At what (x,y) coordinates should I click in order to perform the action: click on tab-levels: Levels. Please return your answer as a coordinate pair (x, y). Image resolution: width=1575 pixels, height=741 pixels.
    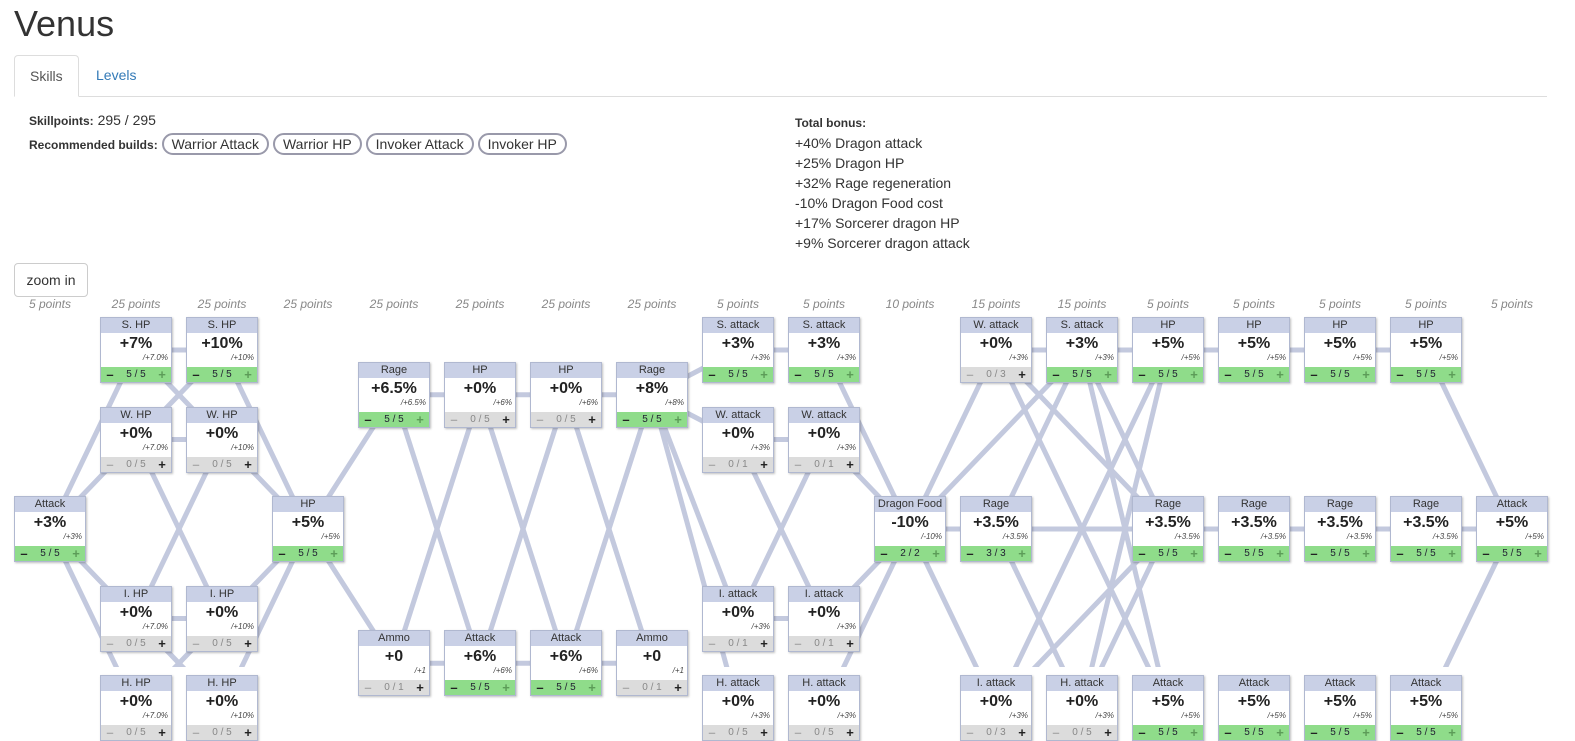
    Looking at the image, I should click on (116, 75).